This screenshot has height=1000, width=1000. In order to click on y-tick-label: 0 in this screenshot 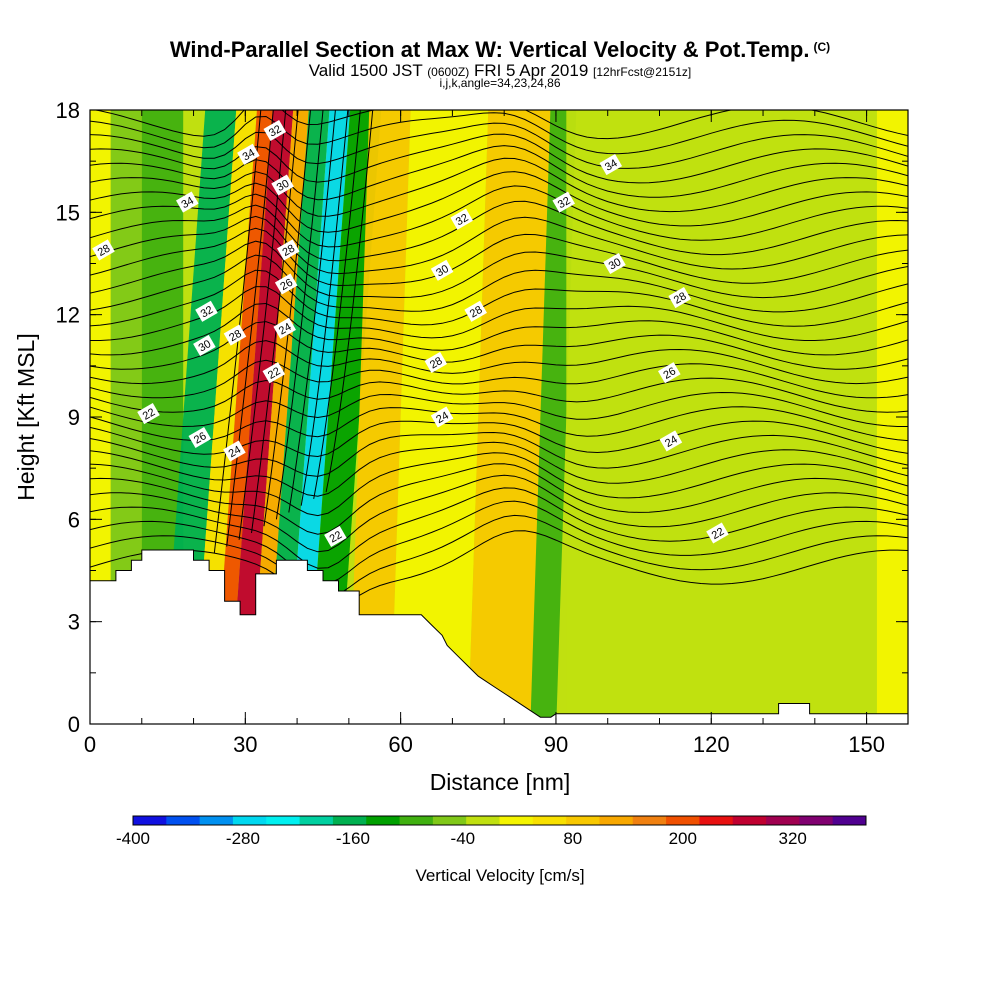, I will do `click(74, 724)`.